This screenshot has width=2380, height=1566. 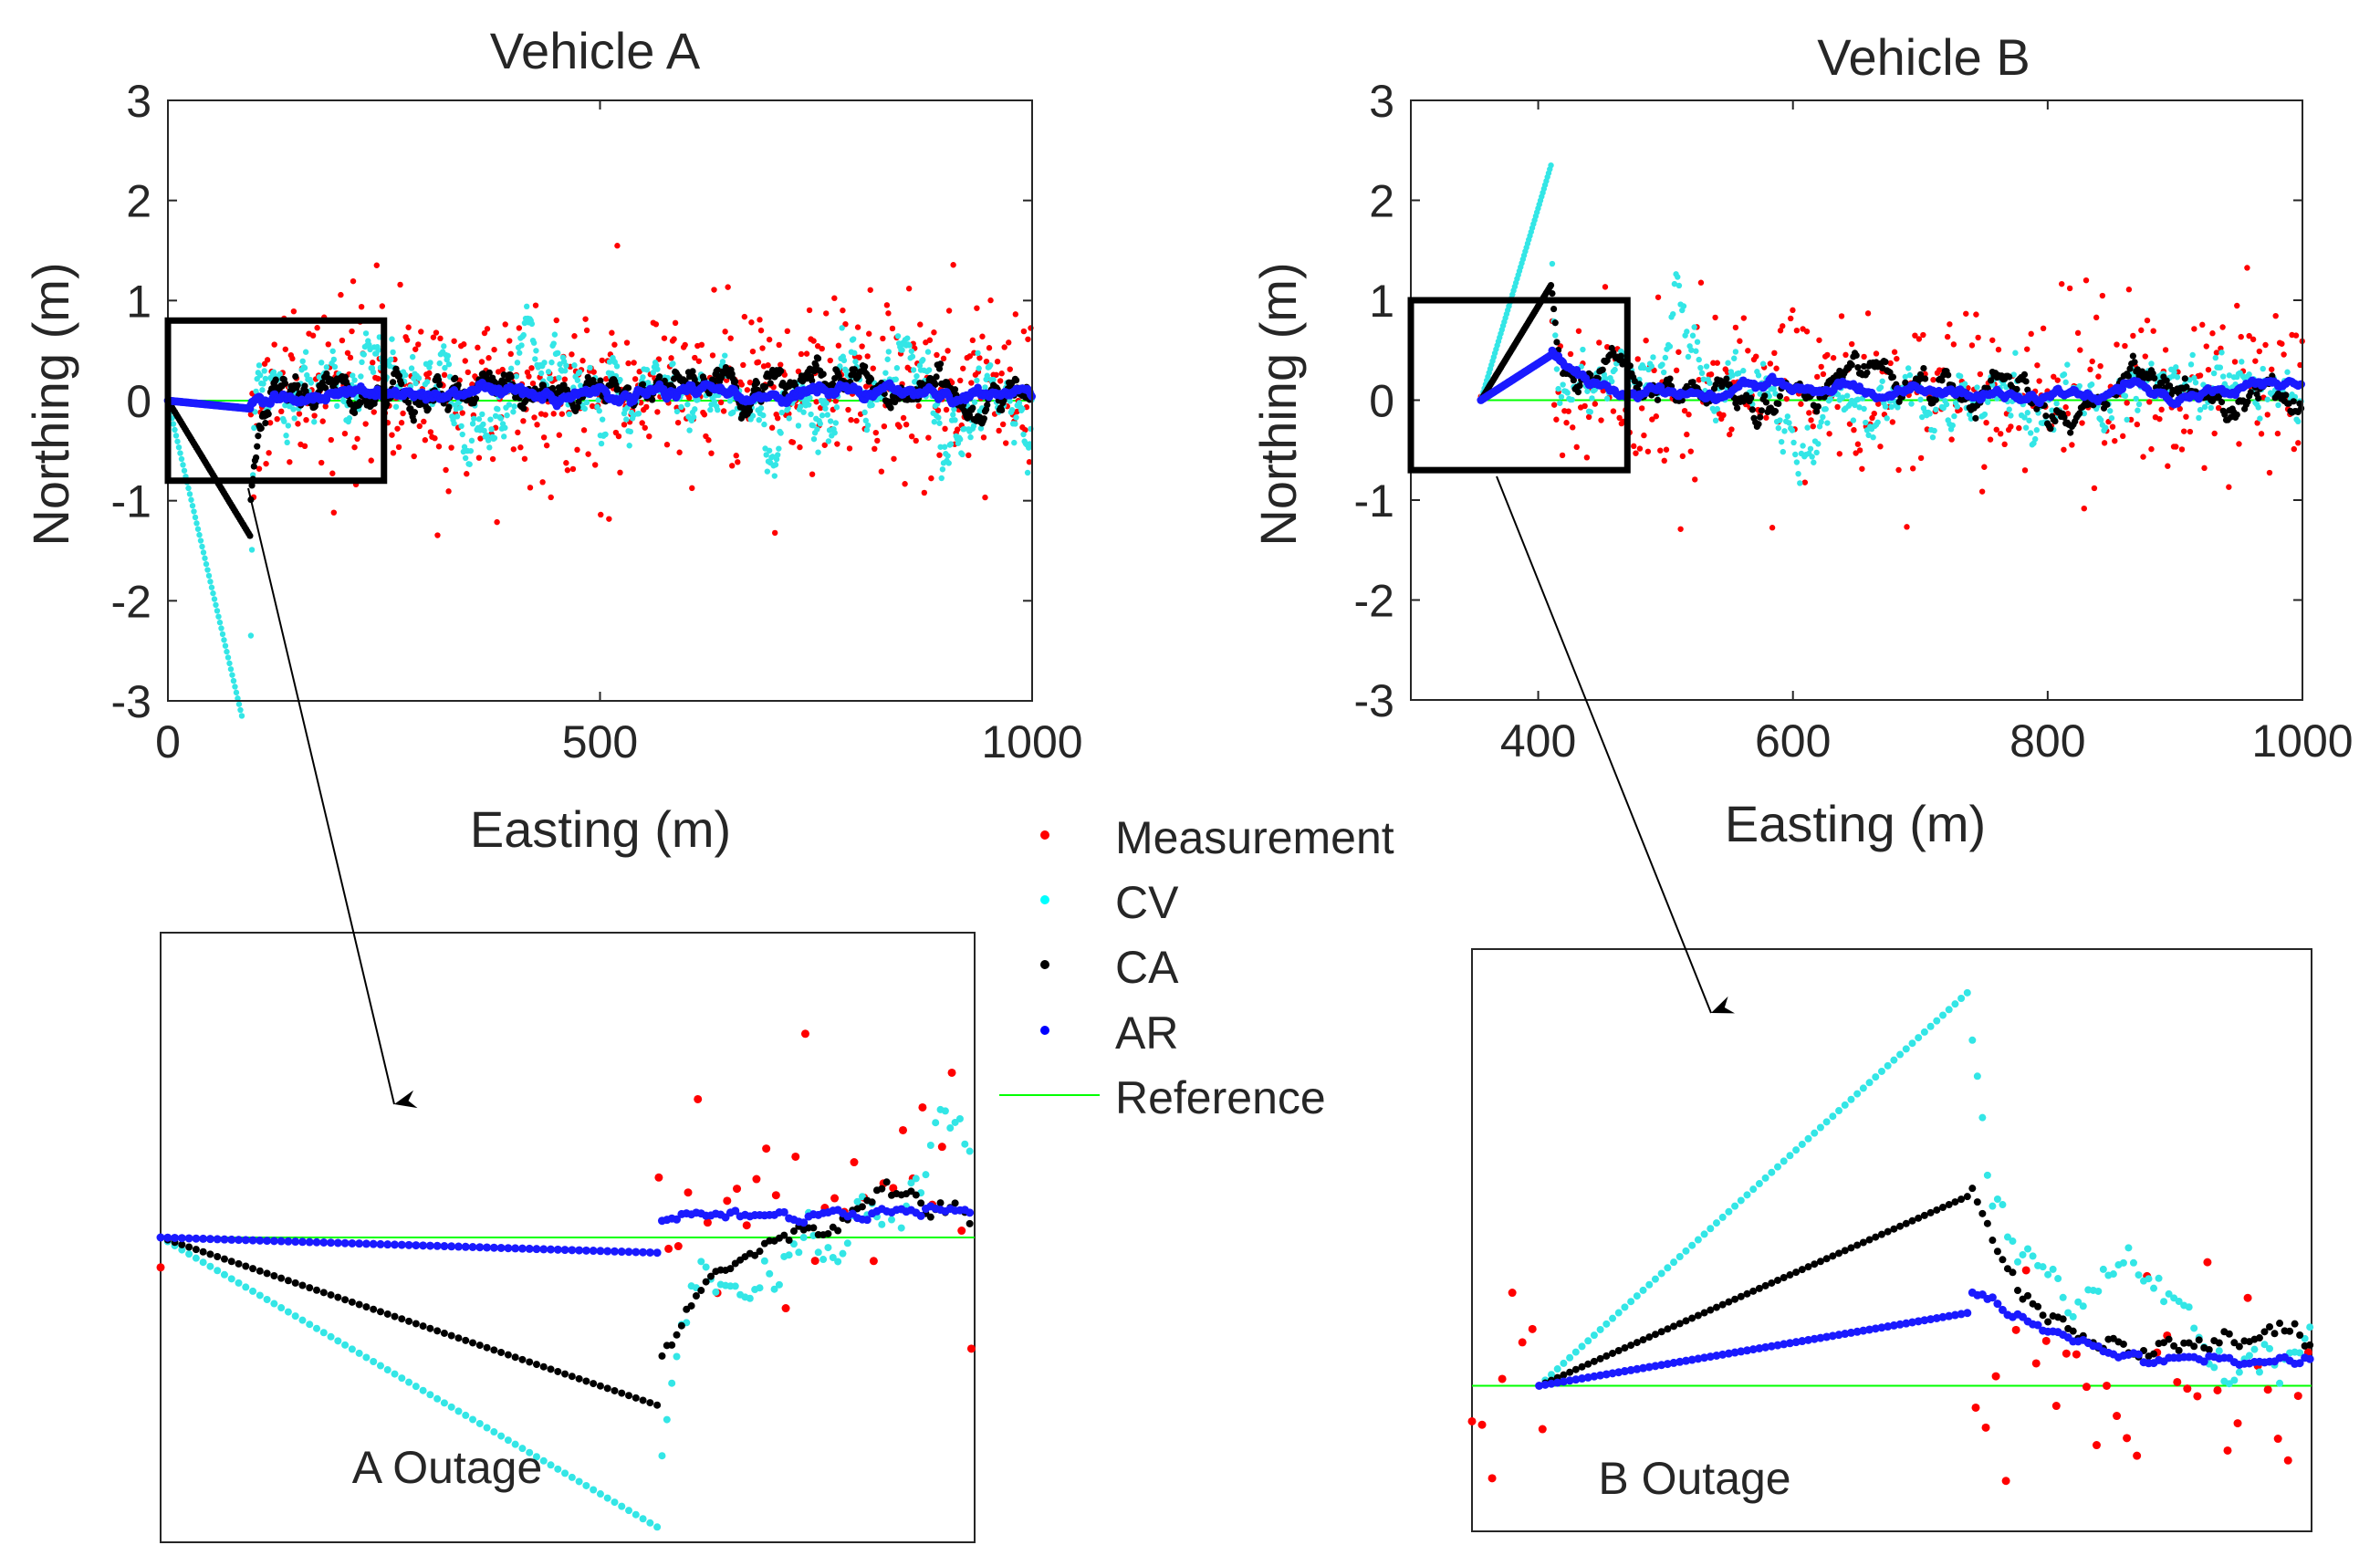 What do you see at coordinates (600, 481) in the screenshot?
I see `vehicle-a-series` at bounding box center [600, 481].